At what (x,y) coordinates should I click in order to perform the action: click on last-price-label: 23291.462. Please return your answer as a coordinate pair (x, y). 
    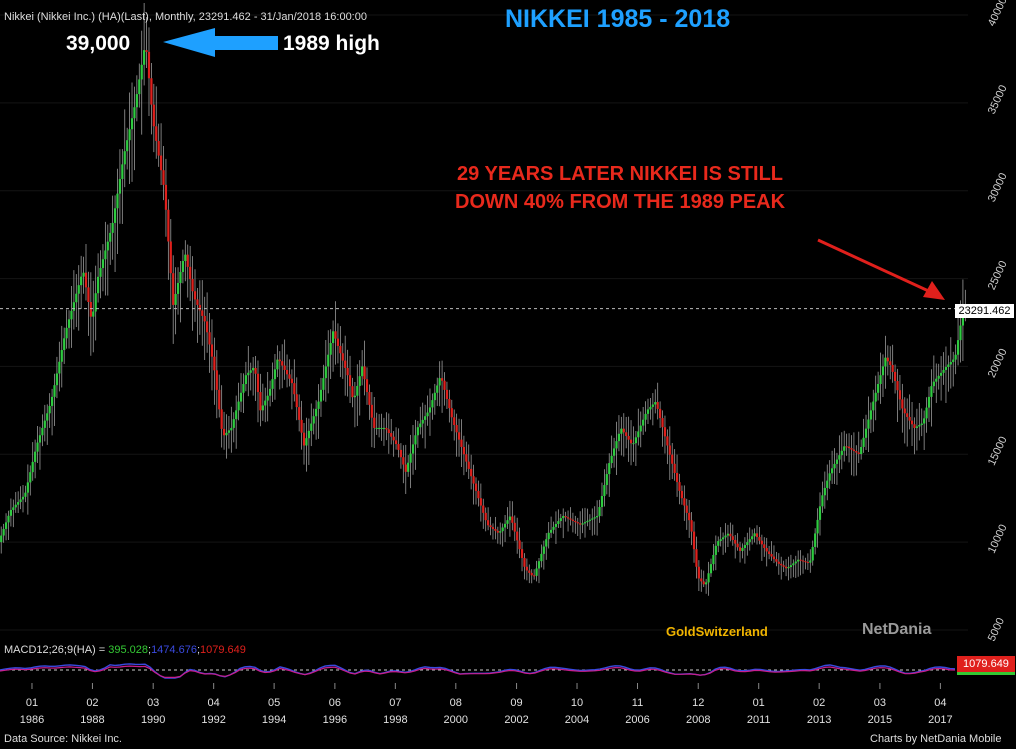
    Looking at the image, I should click on (984, 311).